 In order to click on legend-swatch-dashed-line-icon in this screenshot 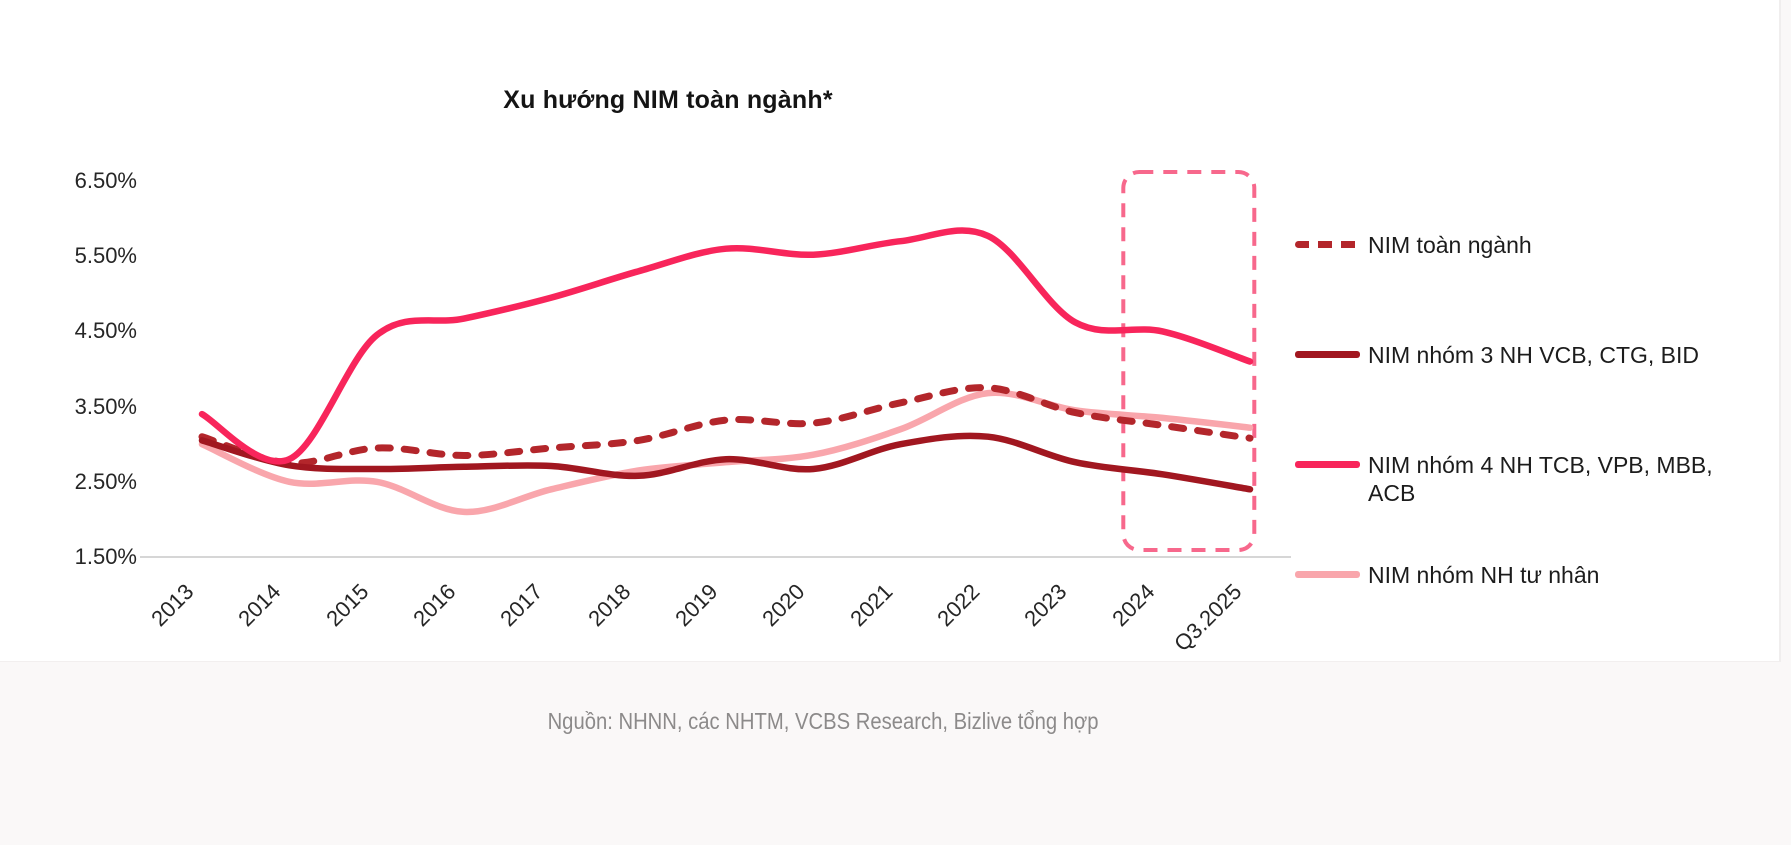, I will do `click(1327, 244)`.